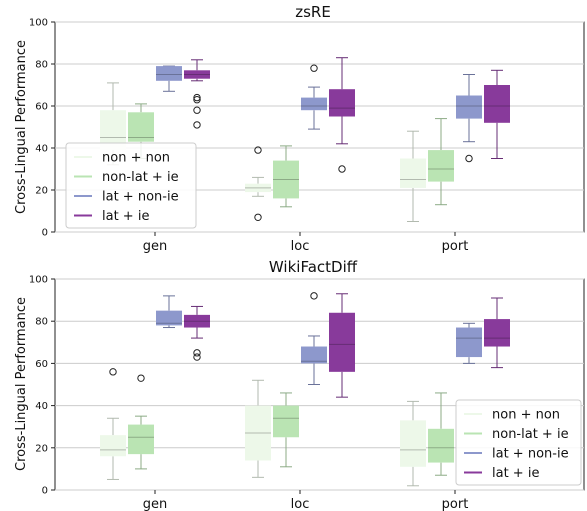 Image resolution: width=587 pixels, height=511 pixels. Describe the element at coordinates (313, 12) in the screenshot. I see `panel-title: zsRE` at that location.